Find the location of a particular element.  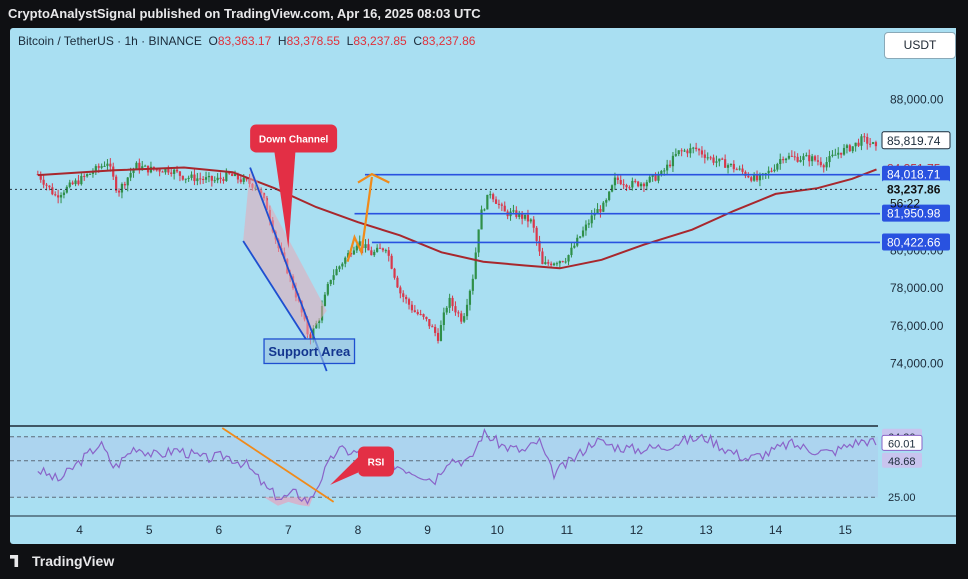

tradingview-logo: TradingView is located at coordinates (62, 561).